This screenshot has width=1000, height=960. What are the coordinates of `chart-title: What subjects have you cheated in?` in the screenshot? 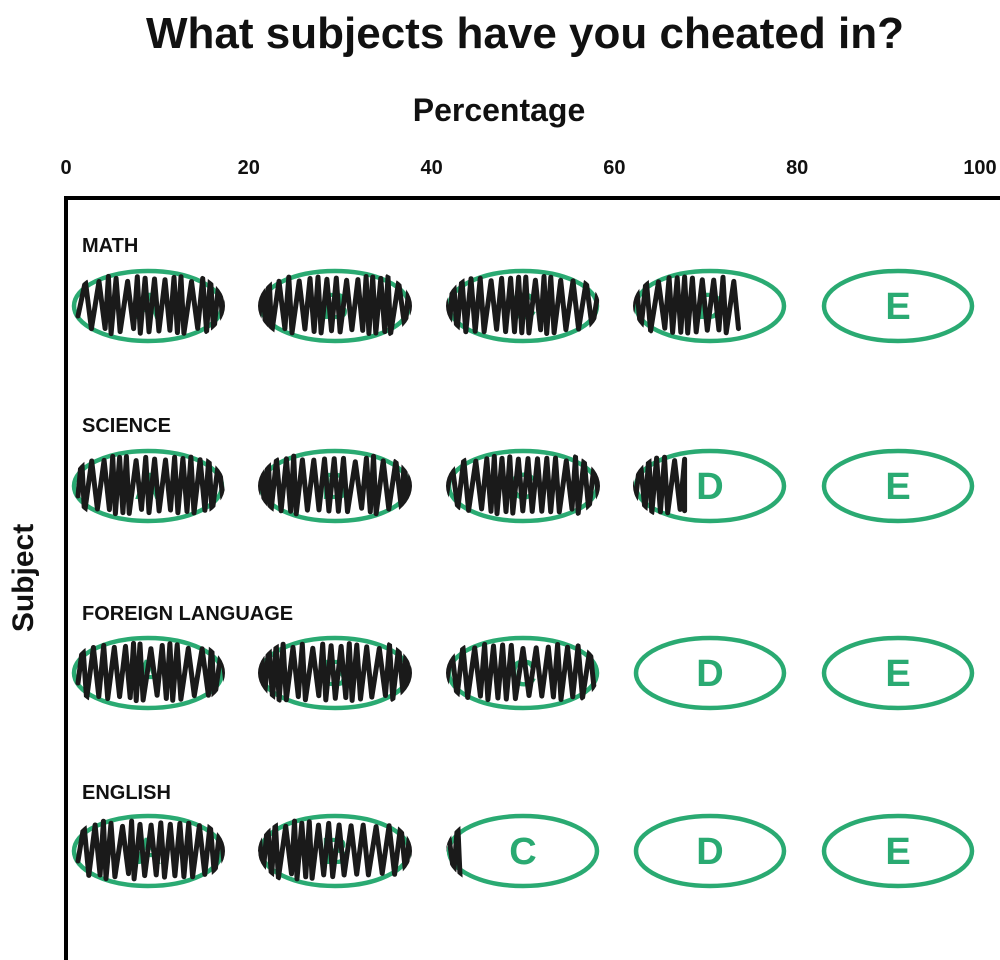 It's located at (525, 33).